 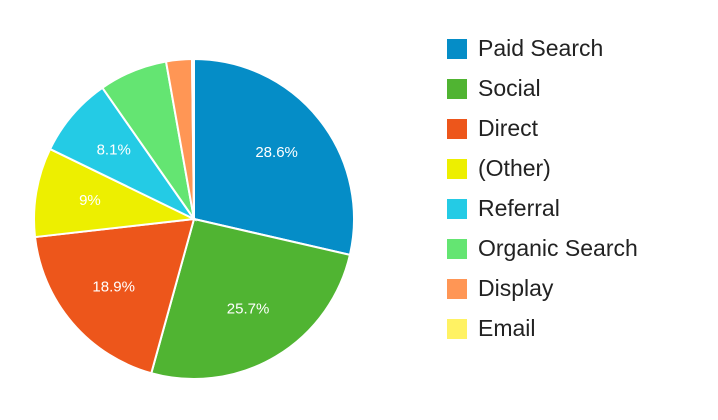 I want to click on slice-label: 8.1%, so click(x=114, y=149).